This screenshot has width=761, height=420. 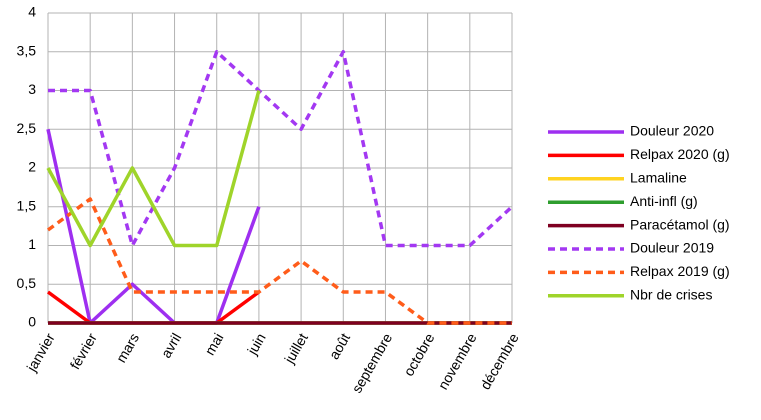 What do you see at coordinates (671, 295) in the screenshot?
I see `legend-label: Nbr de crises` at bounding box center [671, 295].